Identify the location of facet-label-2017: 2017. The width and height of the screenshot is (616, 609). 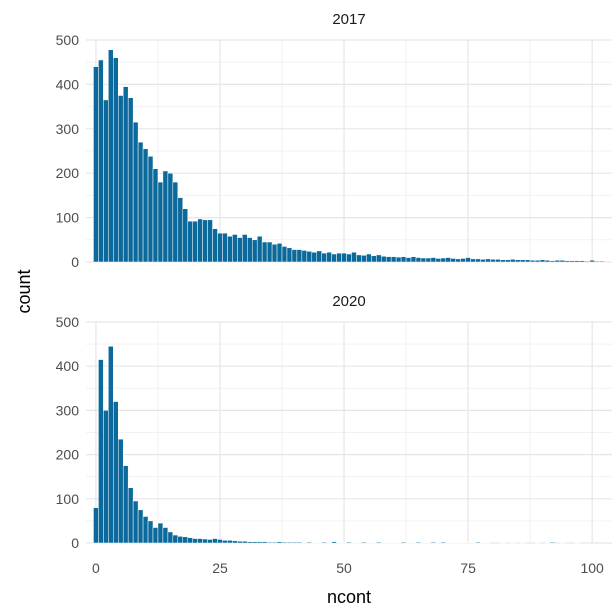
(348, 19).